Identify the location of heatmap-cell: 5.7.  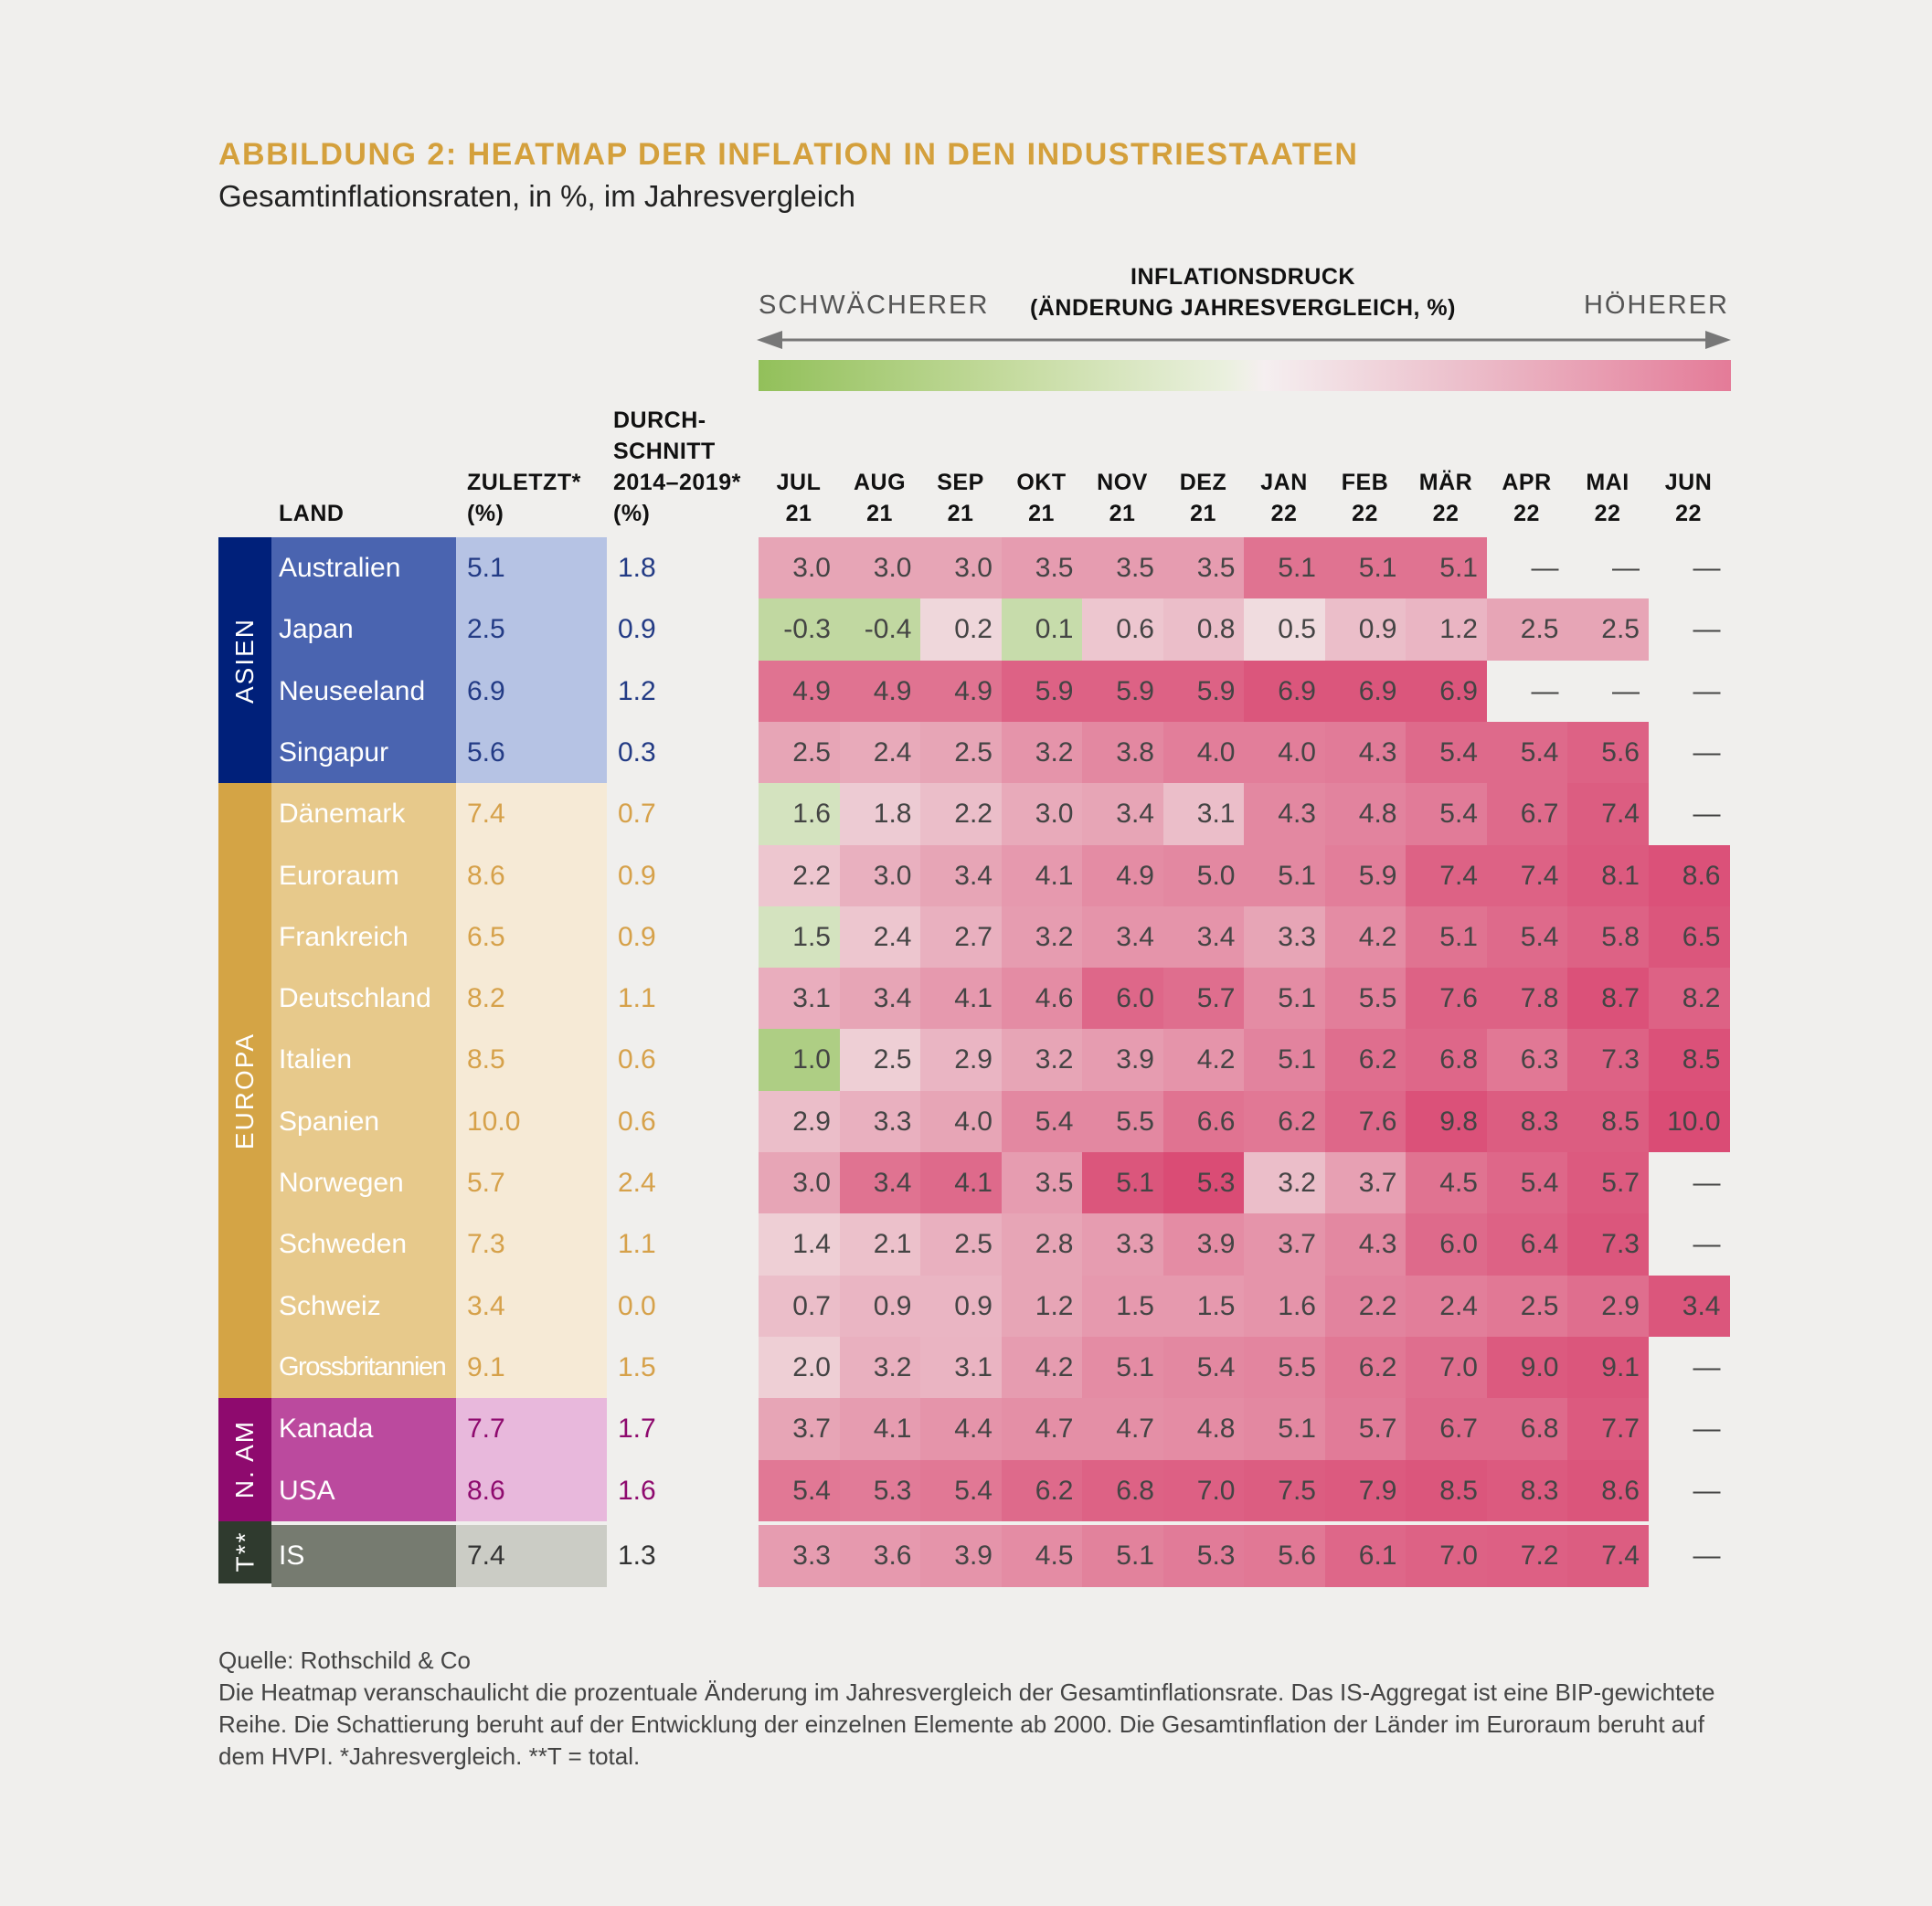
(1203, 999).